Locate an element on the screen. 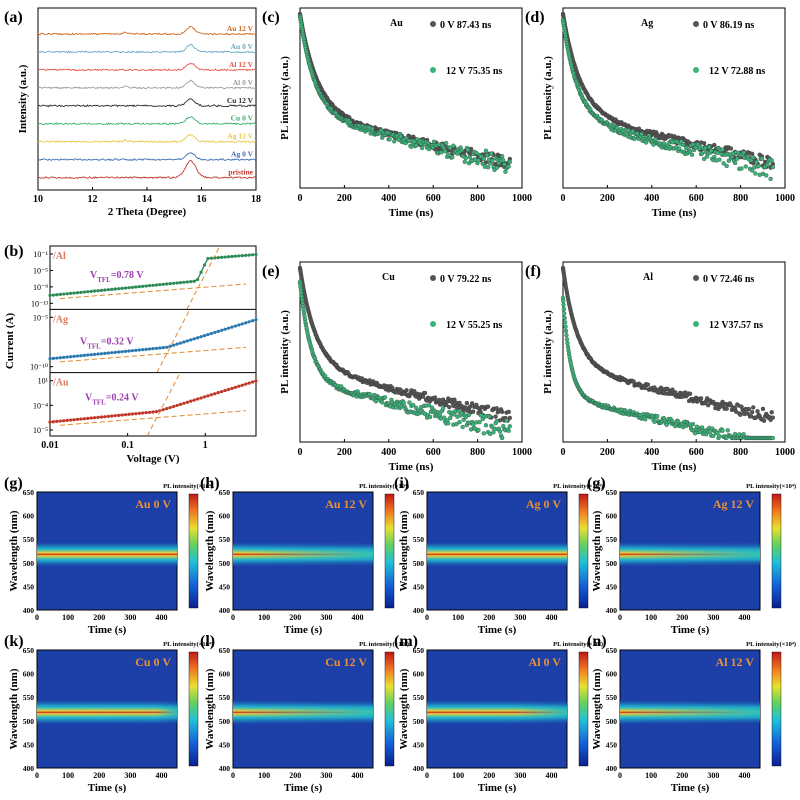  panel-label-map: (g) is located at coordinates (596, 483).